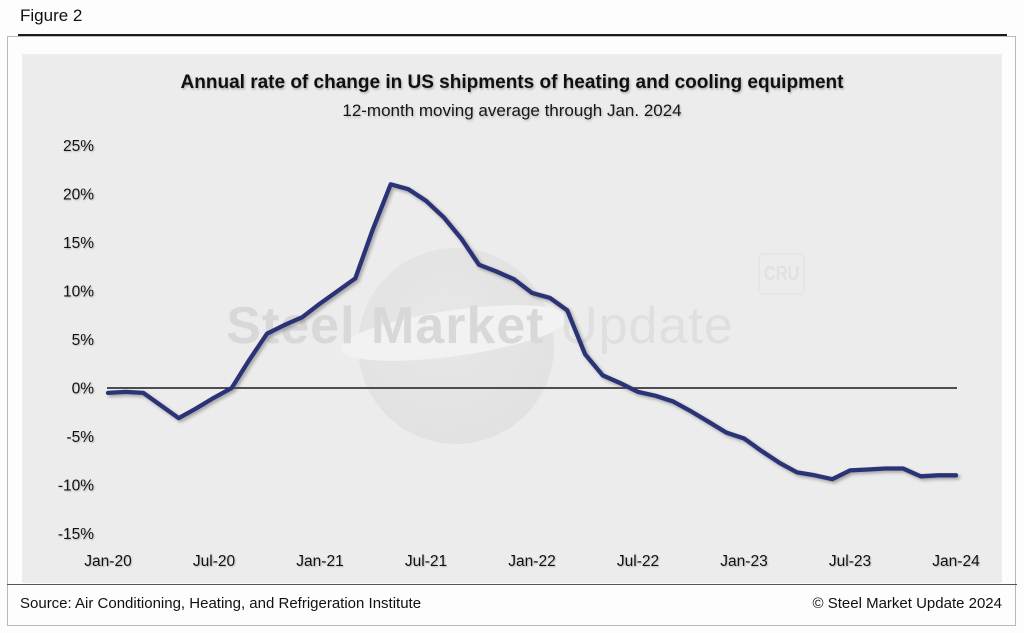 This screenshot has width=1024, height=633. Describe the element at coordinates (78, 146) in the screenshot. I see `y-tick-label: 25%` at that location.